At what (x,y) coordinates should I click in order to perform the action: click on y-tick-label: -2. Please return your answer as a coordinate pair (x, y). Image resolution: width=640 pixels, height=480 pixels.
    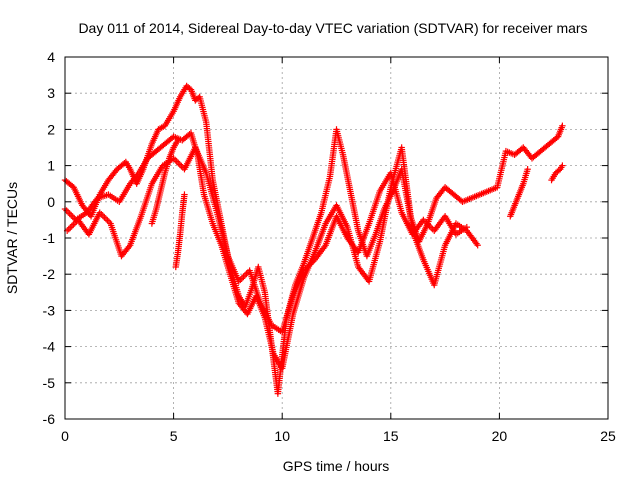
    Looking at the image, I should click on (49, 274).